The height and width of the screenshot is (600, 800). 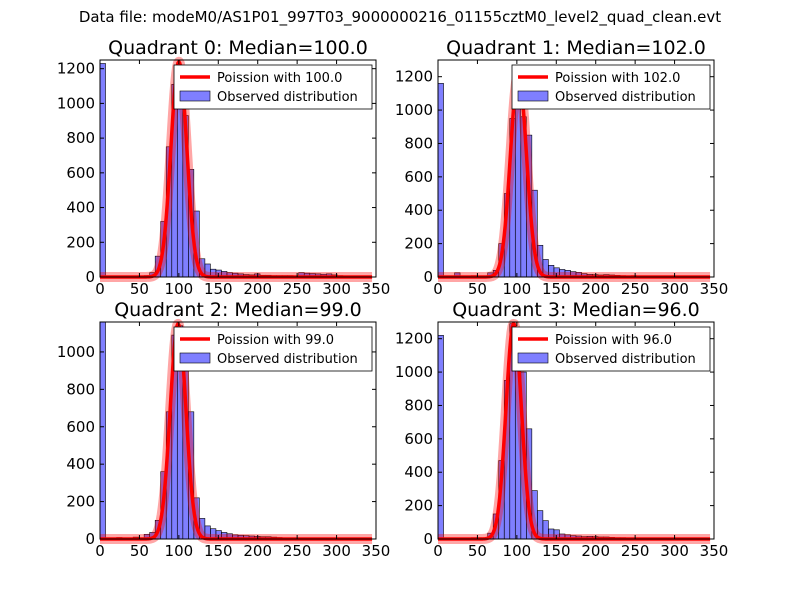 What do you see at coordinates (625, 359) in the screenshot?
I see `quadrant-3-legend-hist-label: Observed distribution` at bounding box center [625, 359].